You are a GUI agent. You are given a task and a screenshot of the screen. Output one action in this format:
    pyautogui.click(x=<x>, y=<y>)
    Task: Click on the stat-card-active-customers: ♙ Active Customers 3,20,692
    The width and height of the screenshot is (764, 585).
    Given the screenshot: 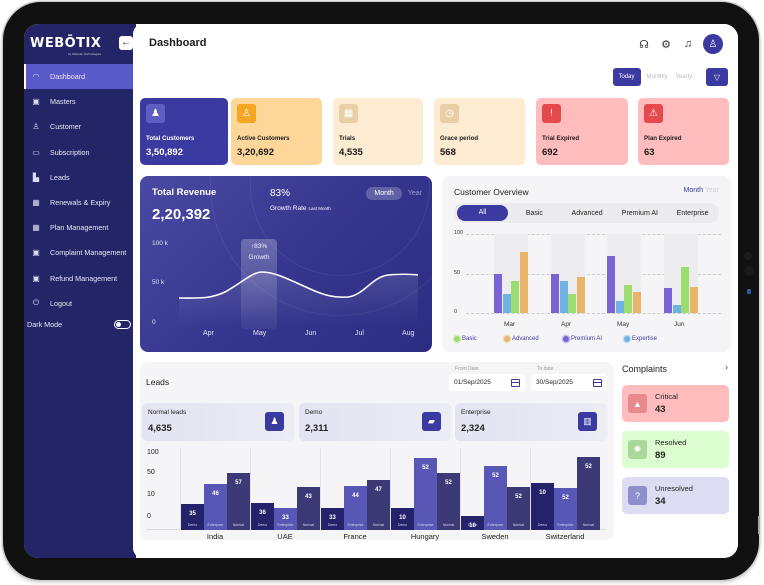 What is the action you would take?
    pyautogui.click(x=276, y=131)
    